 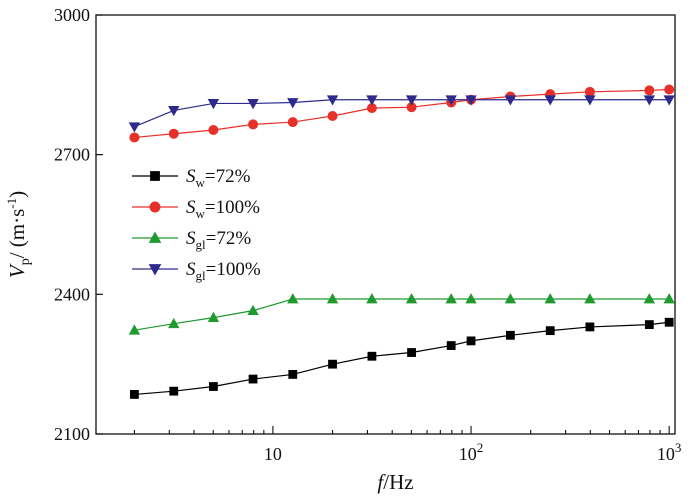 I want to click on x-axis-unit: /Hz, so click(x=398, y=482).